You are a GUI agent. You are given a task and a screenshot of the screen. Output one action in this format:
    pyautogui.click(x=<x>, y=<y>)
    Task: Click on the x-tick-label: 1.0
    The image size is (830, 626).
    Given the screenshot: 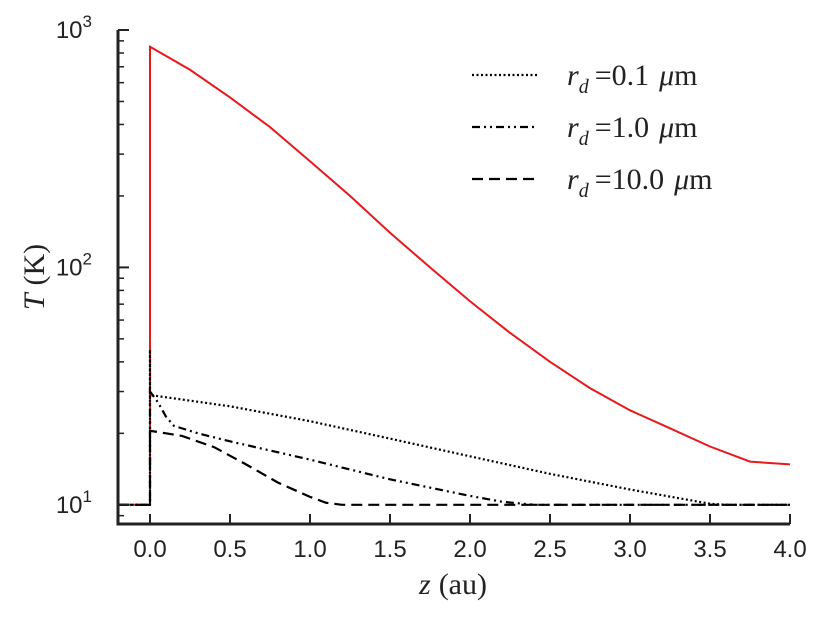 What is the action you would take?
    pyautogui.click(x=309, y=549)
    